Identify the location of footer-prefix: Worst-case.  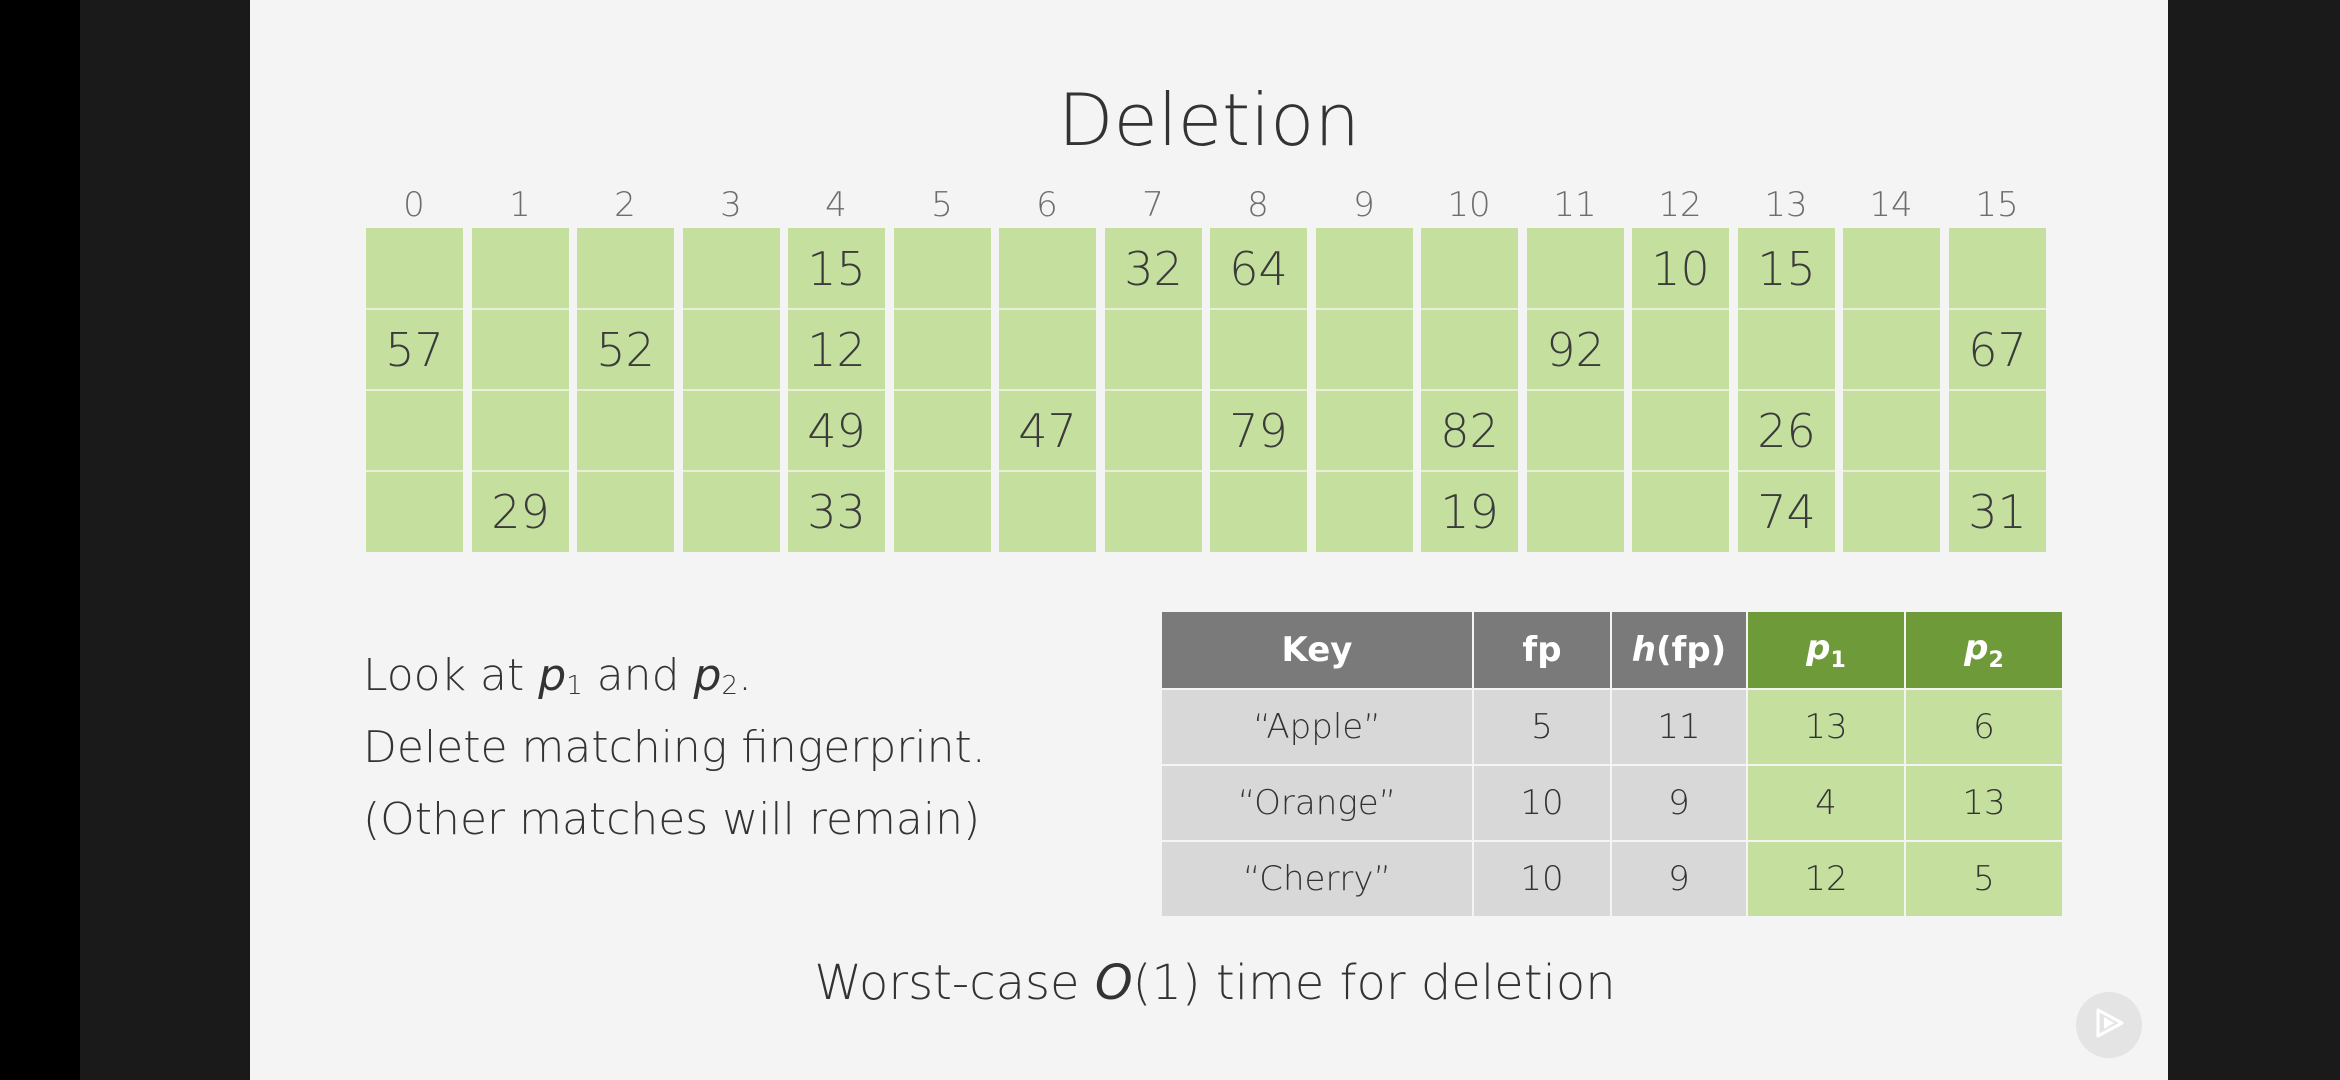
(954, 983).